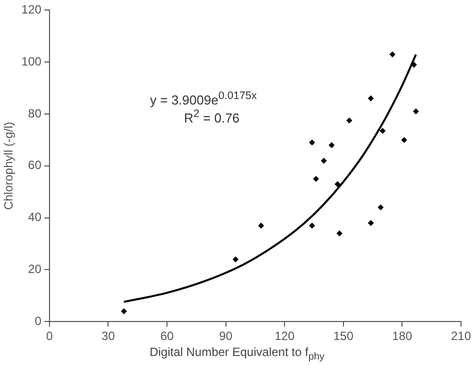 Image resolution: width=474 pixels, height=369 pixels. I want to click on x-tick-label: 30, so click(109, 336).